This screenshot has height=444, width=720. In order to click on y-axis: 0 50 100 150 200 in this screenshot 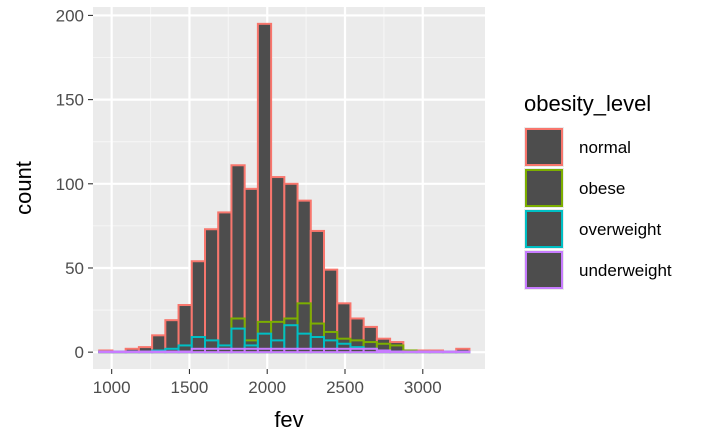, I will do `click(74, 184)`.